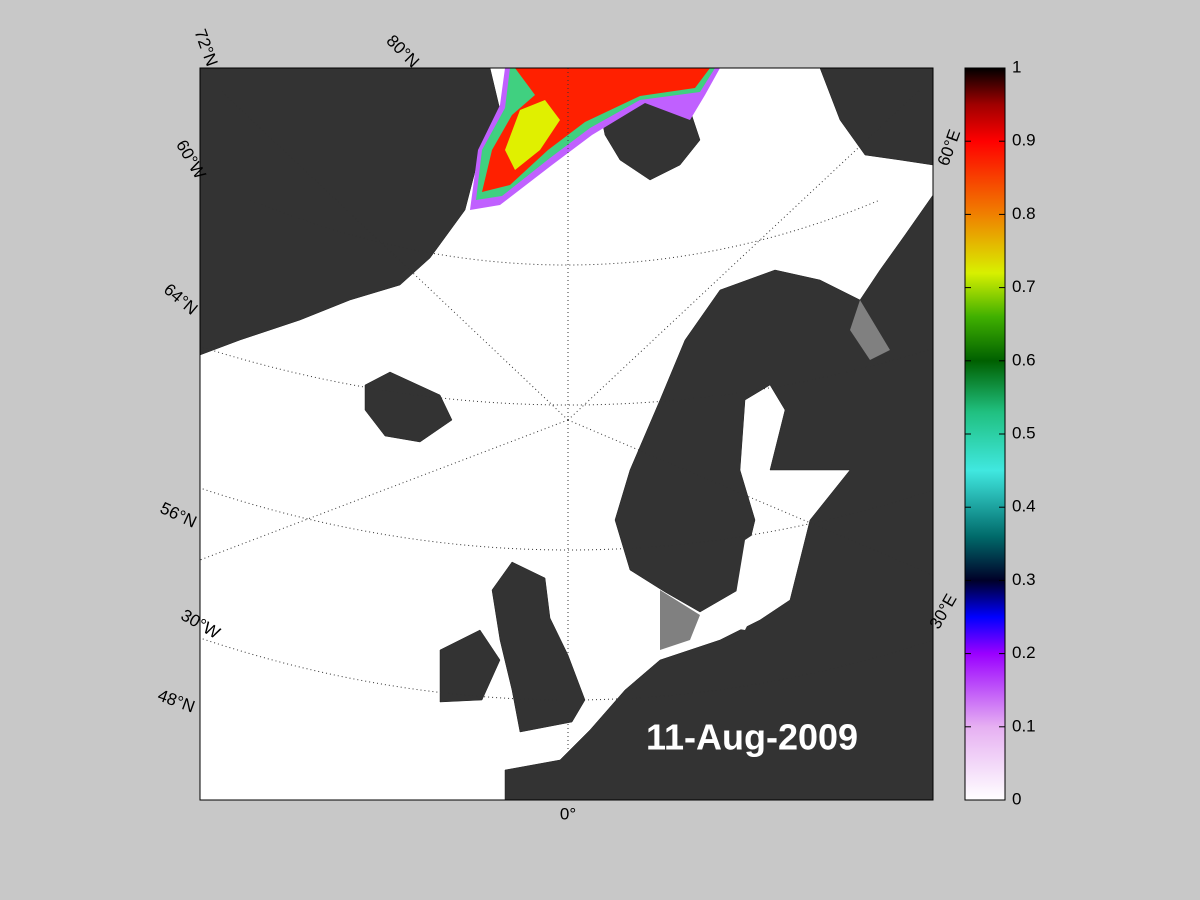  I want to click on colorbar-tick-label: 0.3, so click(1024, 579).